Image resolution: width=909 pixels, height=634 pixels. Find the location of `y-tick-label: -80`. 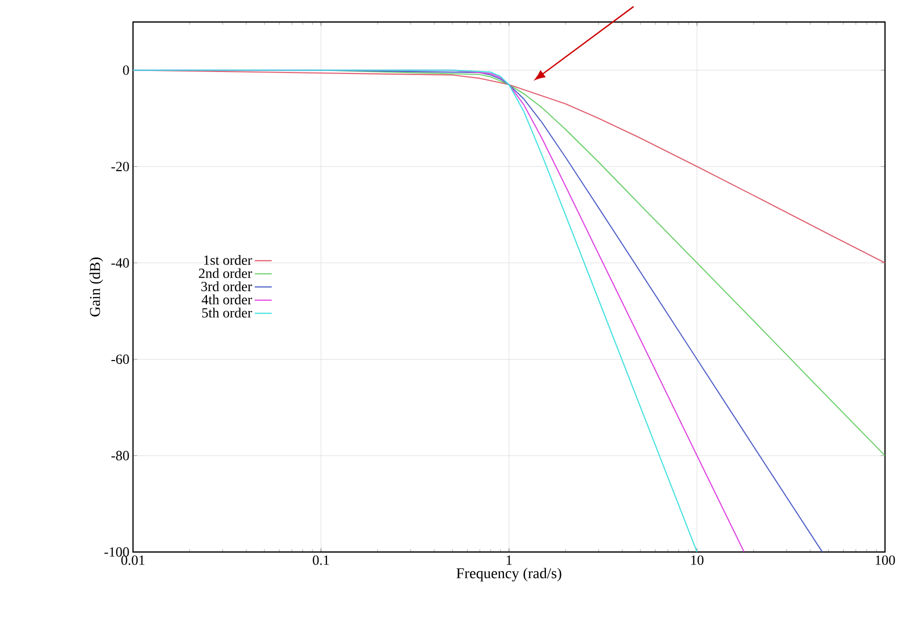

y-tick-label: -80 is located at coordinates (120, 455).